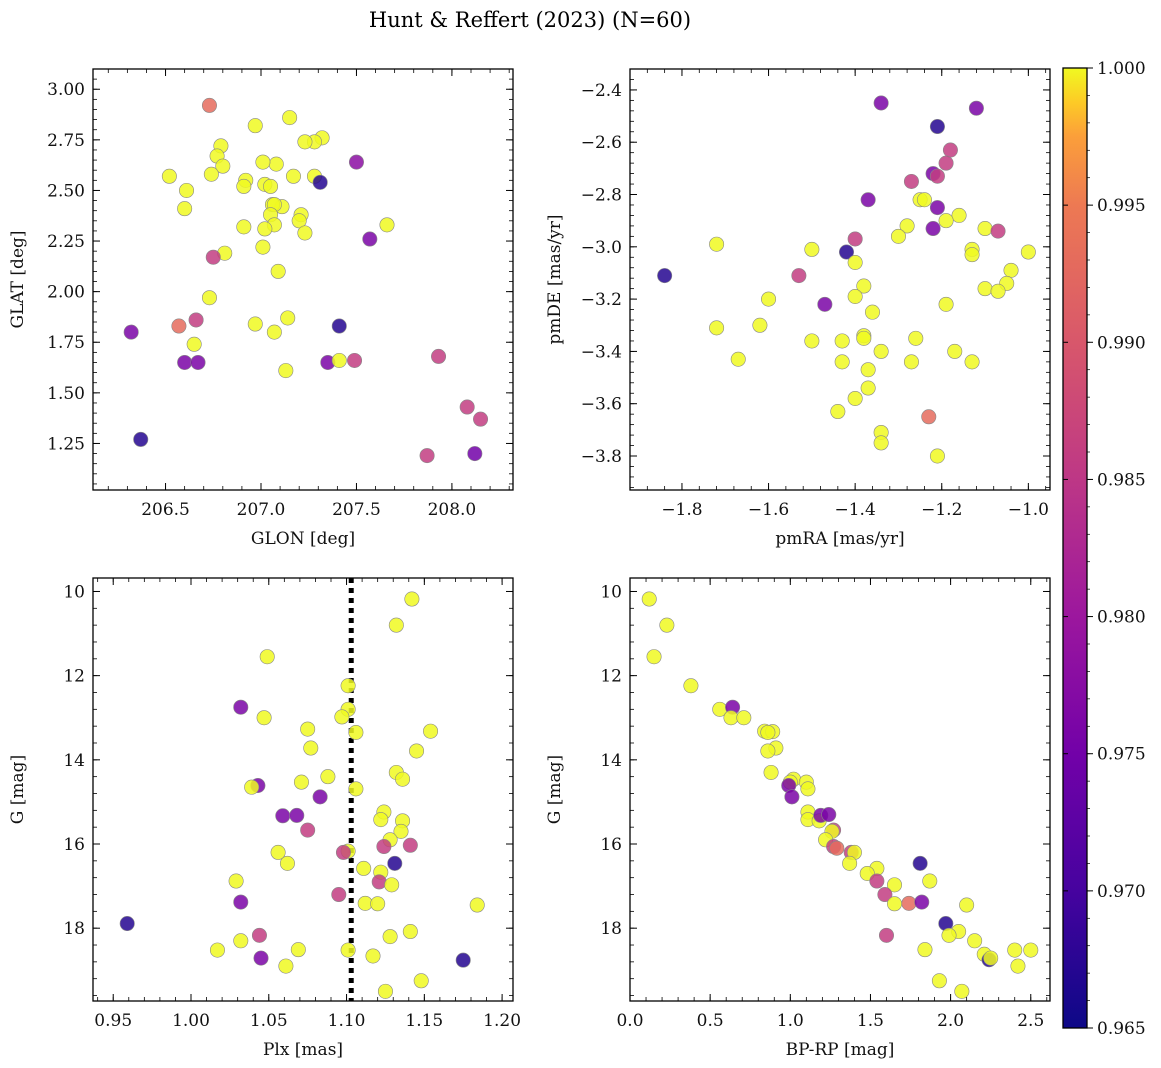  What do you see at coordinates (66, 293) in the screenshot?
I see `y-tick-label: 2.00` at bounding box center [66, 293].